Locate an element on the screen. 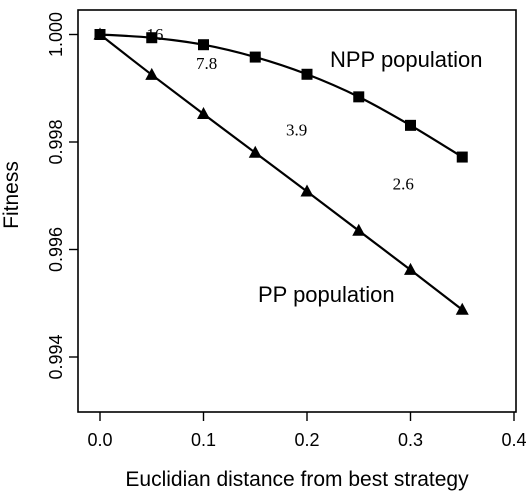 The image size is (528, 498). x-tick-label: 0.3 is located at coordinates (410, 440).